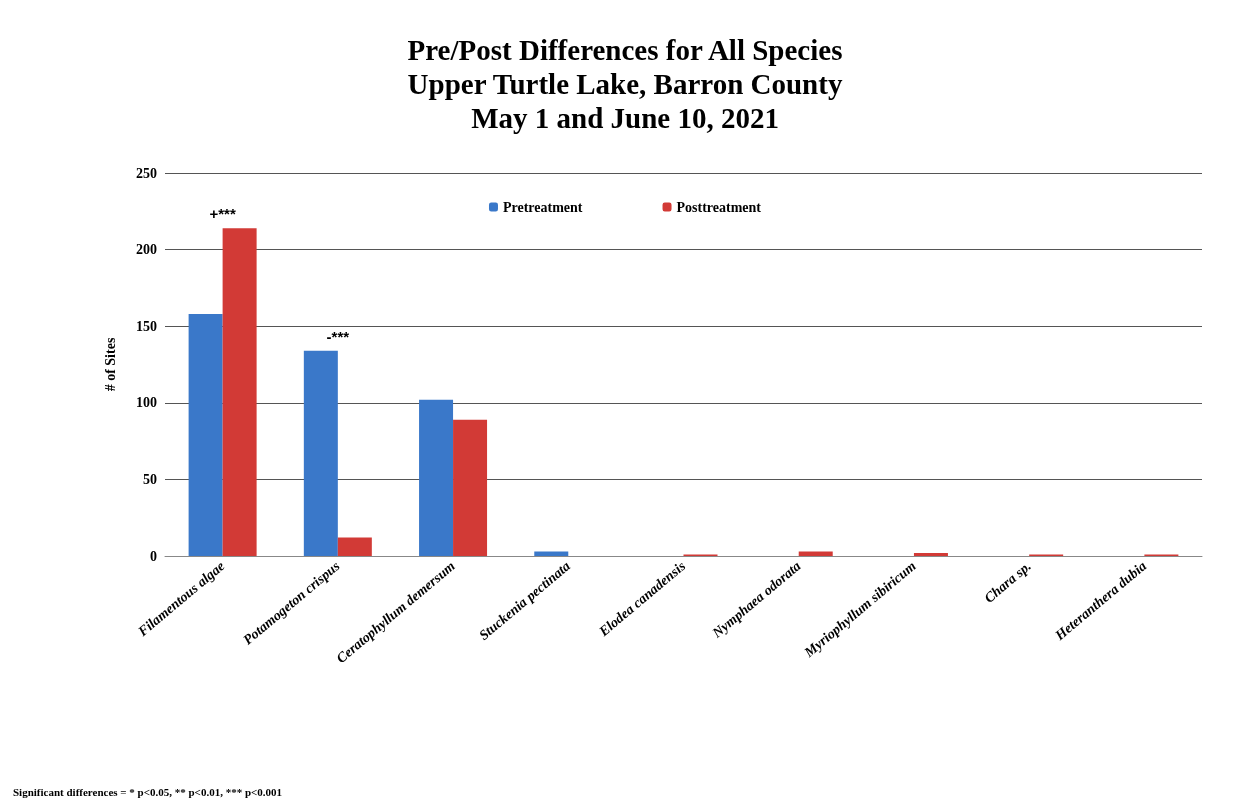  I want to click on legend-label: Pretreatment, so click(542, 207).